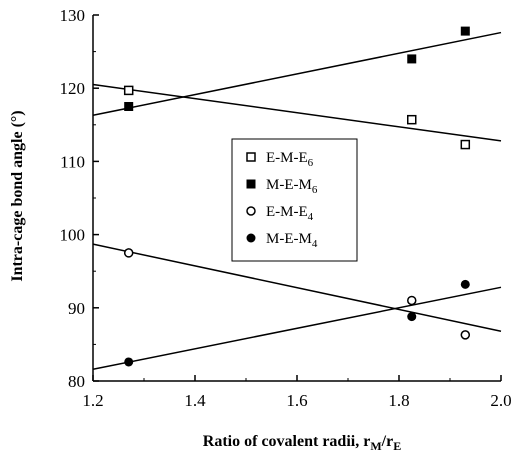 The height and width of the screenshot is (453, 514). Describe the element at coordinates (251, 211) in the screenshot. I see `legend-marker-open-circle` at that location.